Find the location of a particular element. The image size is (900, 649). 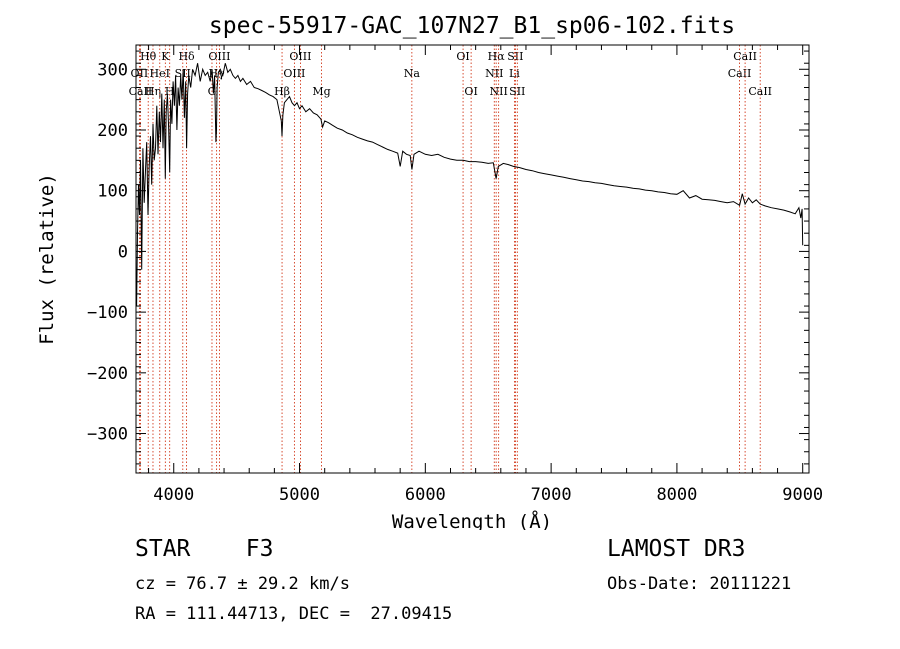

x-axis-label: Wavelength (Å) is located at coordinates (472, 520).